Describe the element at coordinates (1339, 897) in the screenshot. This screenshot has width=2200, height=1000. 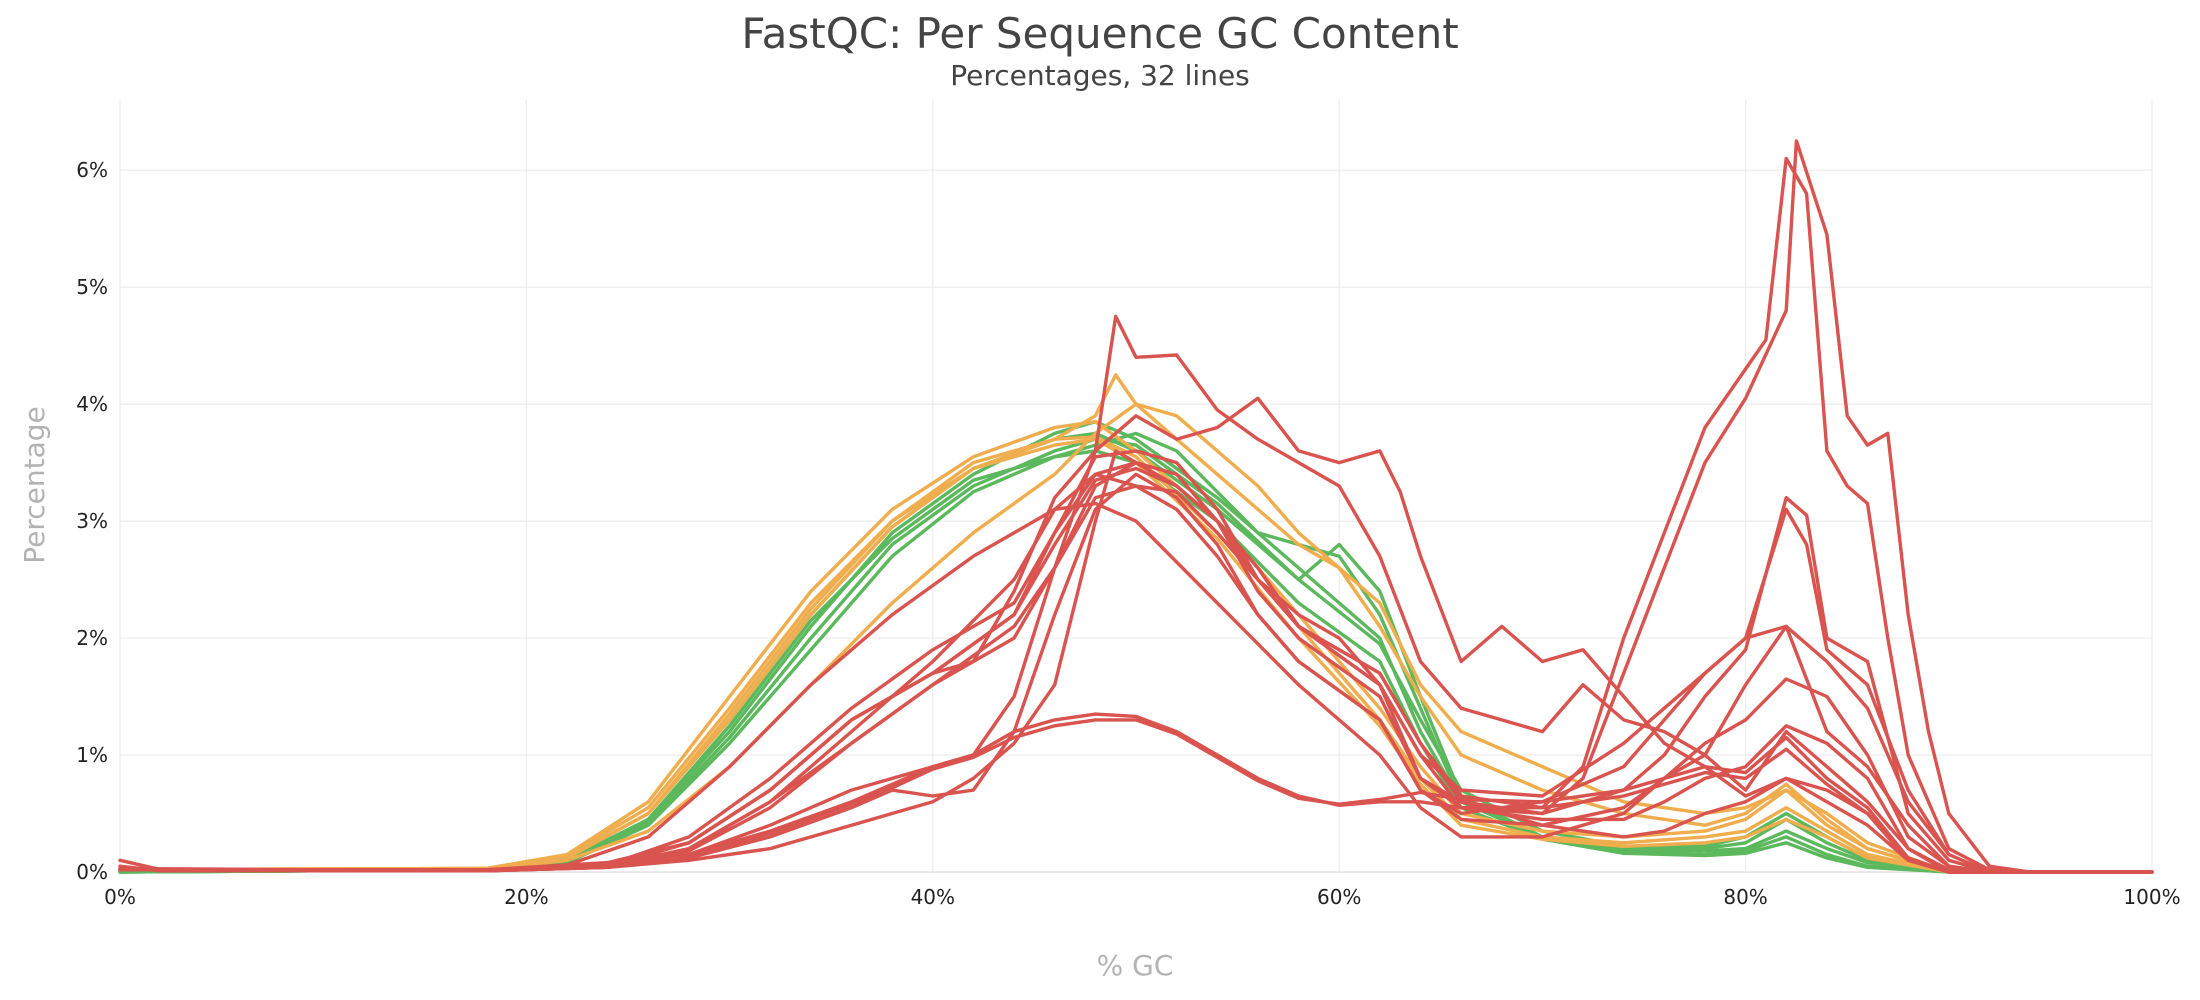
I see `x-tick-label: 60%` at that location.